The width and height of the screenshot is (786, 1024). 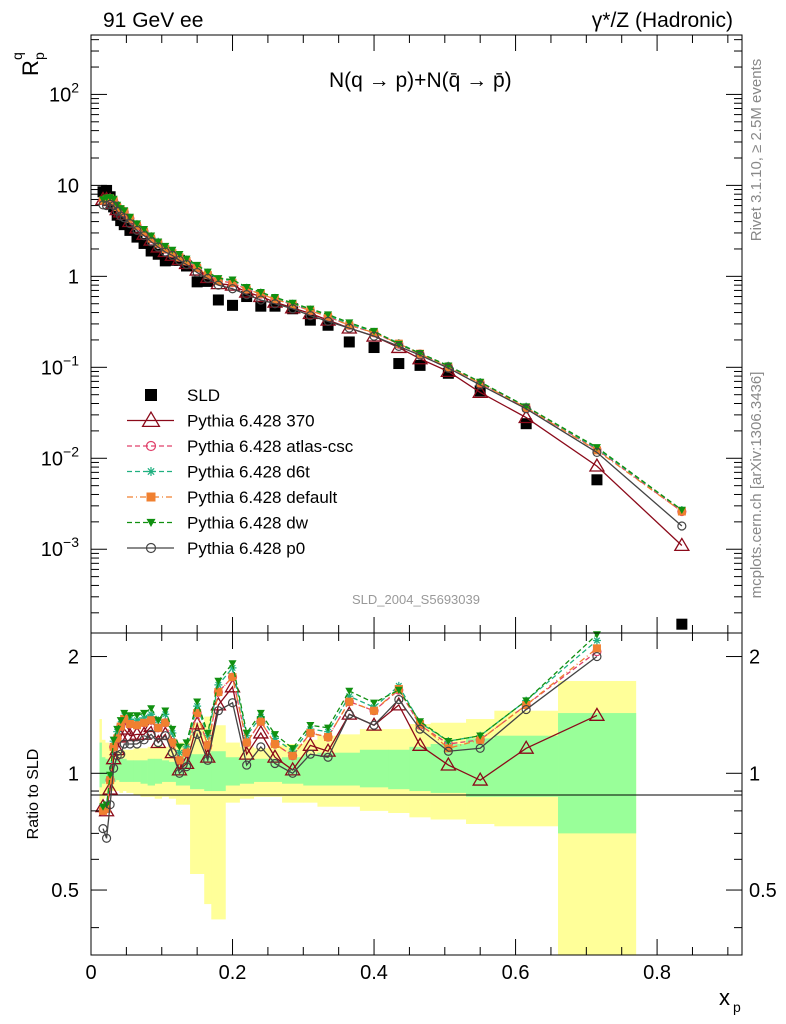 What do you see at coordinates (724, 997) in the screenshot?
I see `x-axis-label: x` at bounding box center [724, 997].